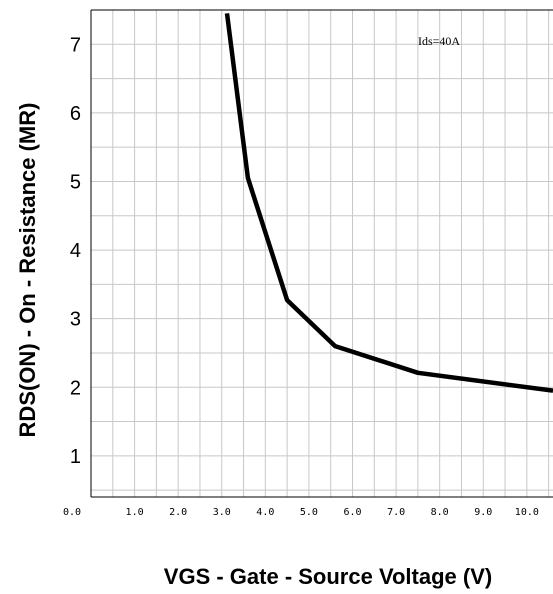 This screenshot has width=553, height=594. Describe the element at coordinates (75, 45) in the screenshot. I see `y-tick-label: 7` at that location.